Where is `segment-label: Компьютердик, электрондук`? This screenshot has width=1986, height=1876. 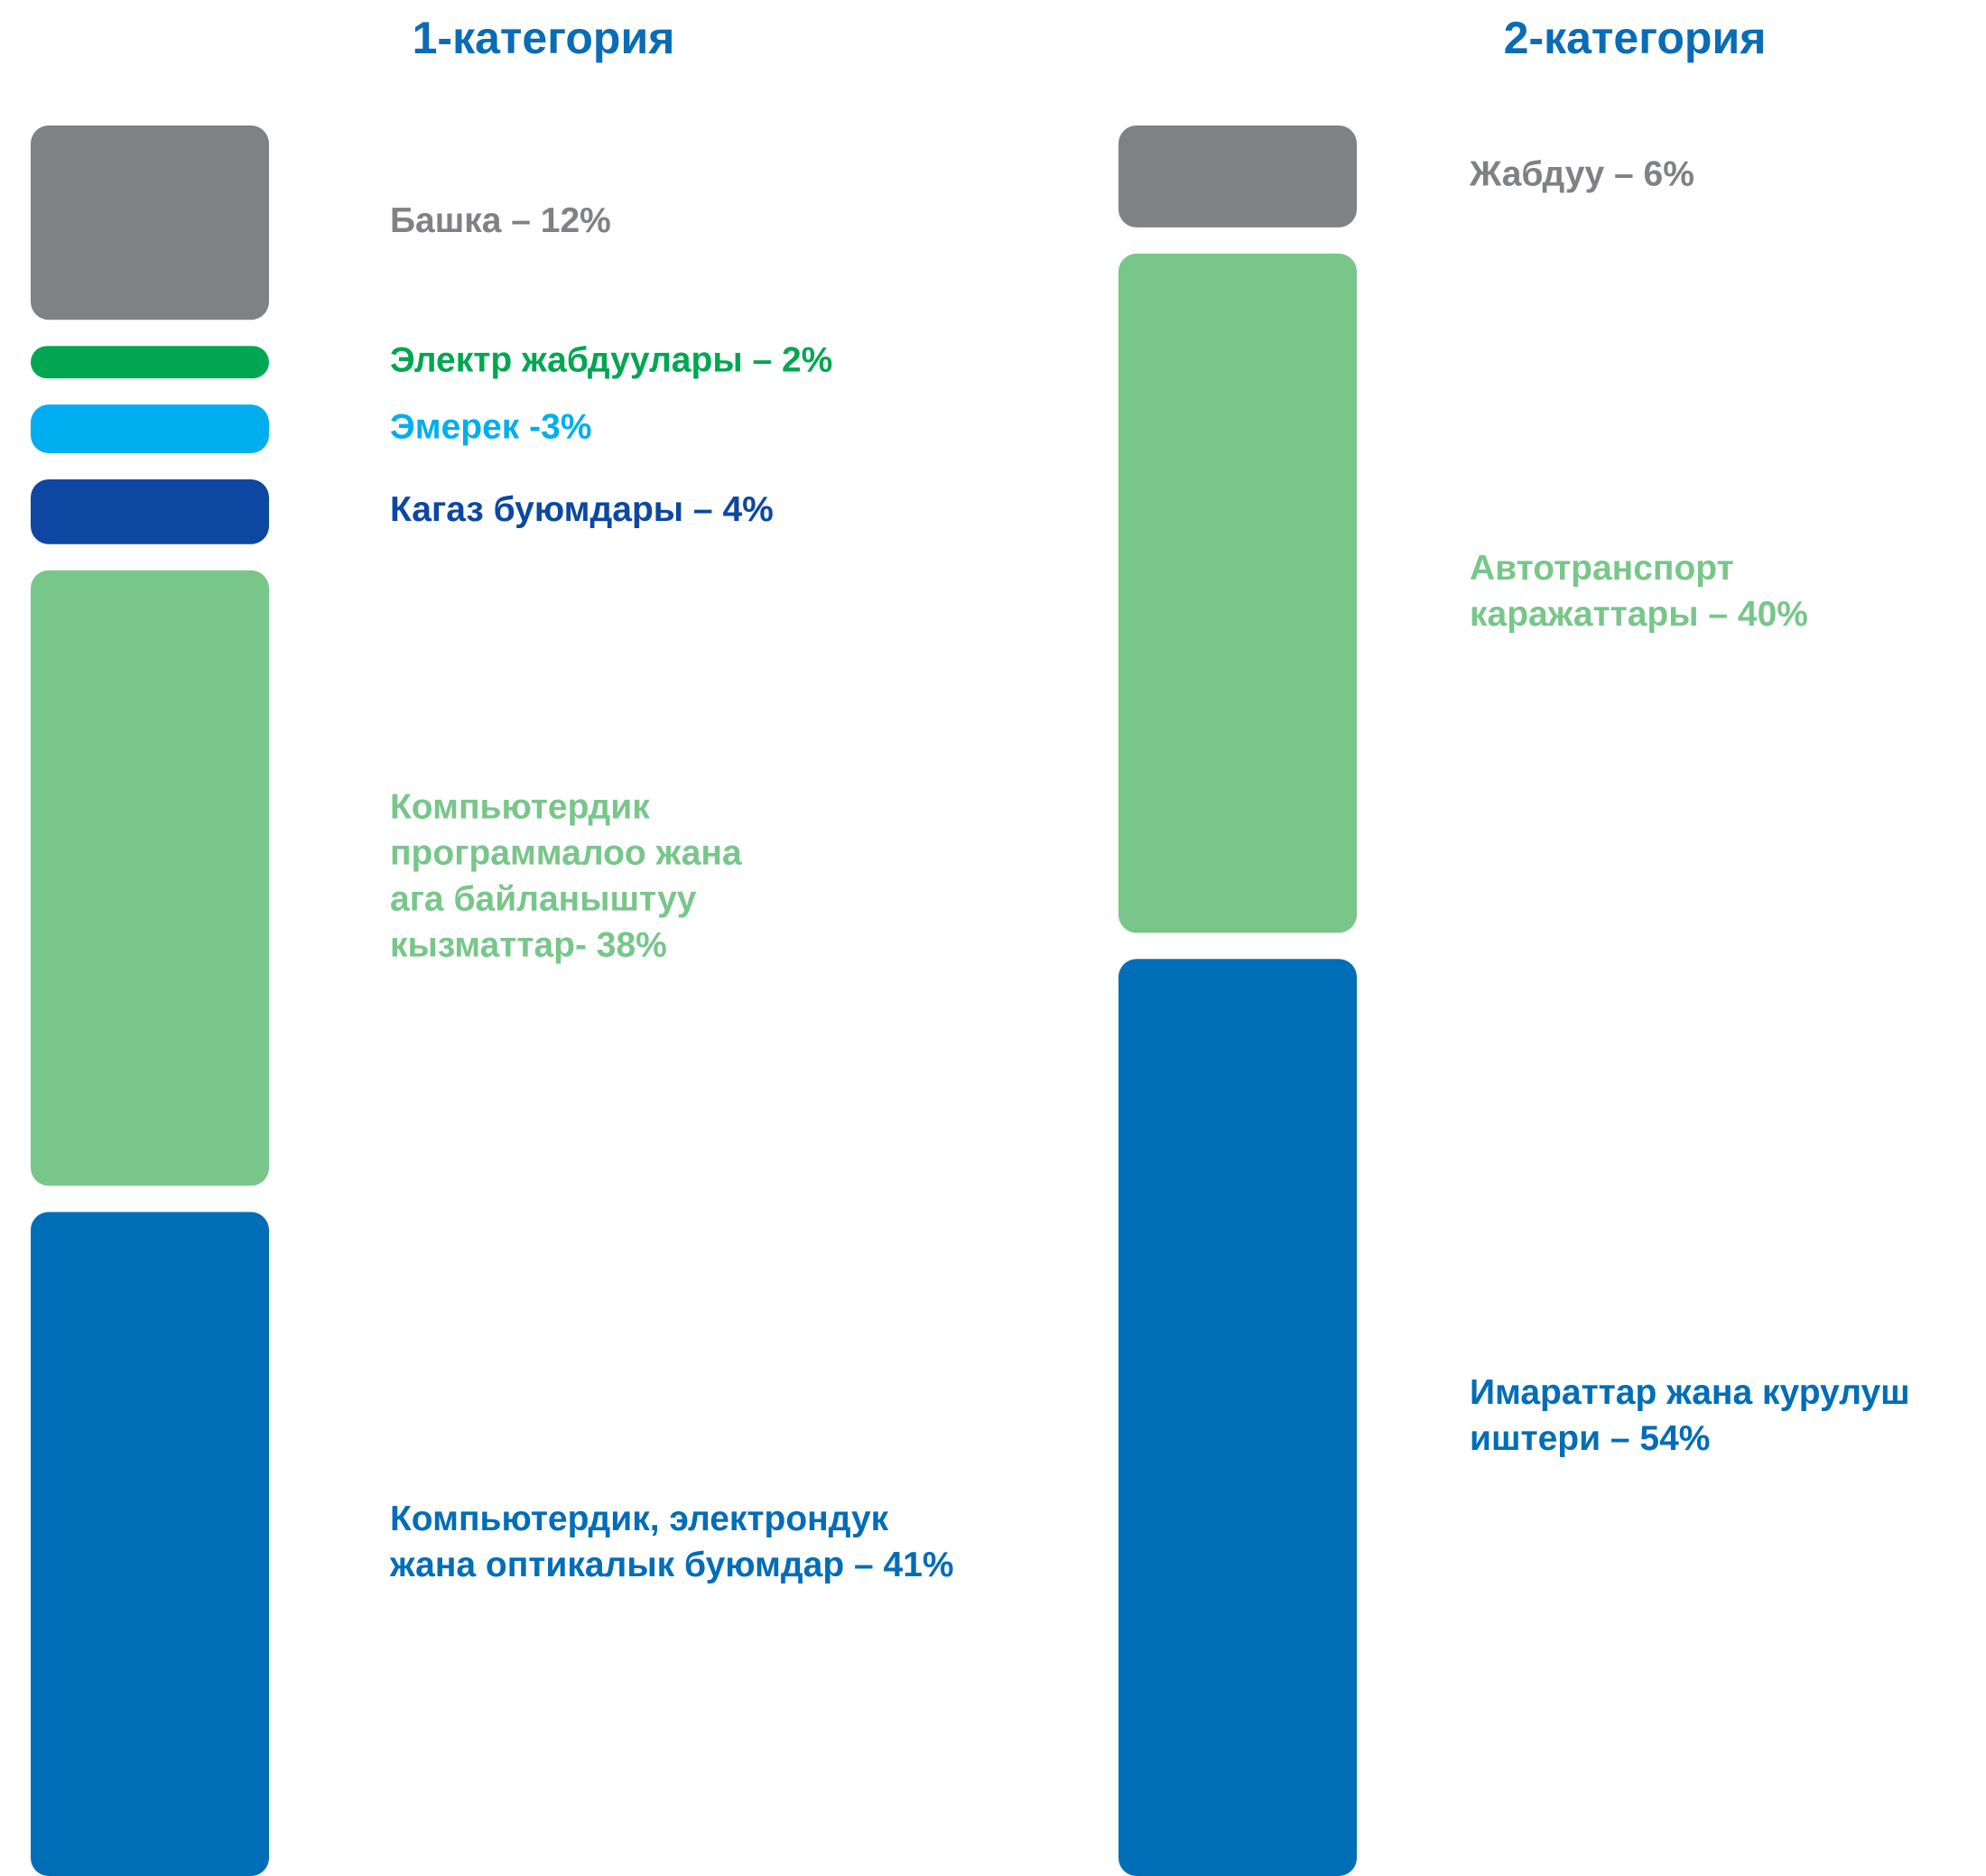 segment-label: Компьютердик, электрондук is located at coordinates (639, 1519).